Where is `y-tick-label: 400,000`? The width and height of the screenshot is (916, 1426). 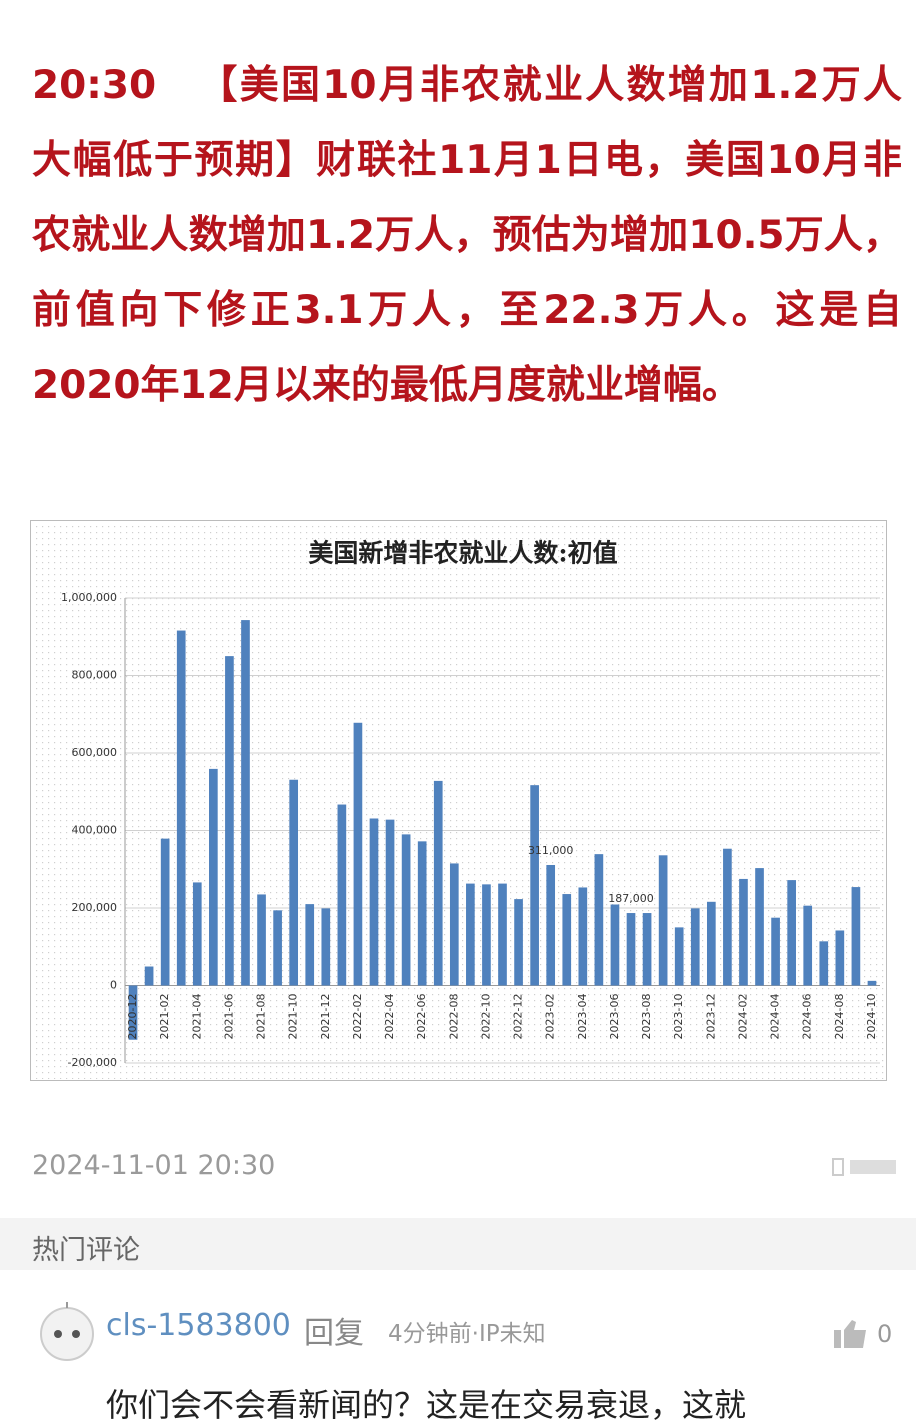 y-tick-label: 400,000 is located at coordinates (95, 830).